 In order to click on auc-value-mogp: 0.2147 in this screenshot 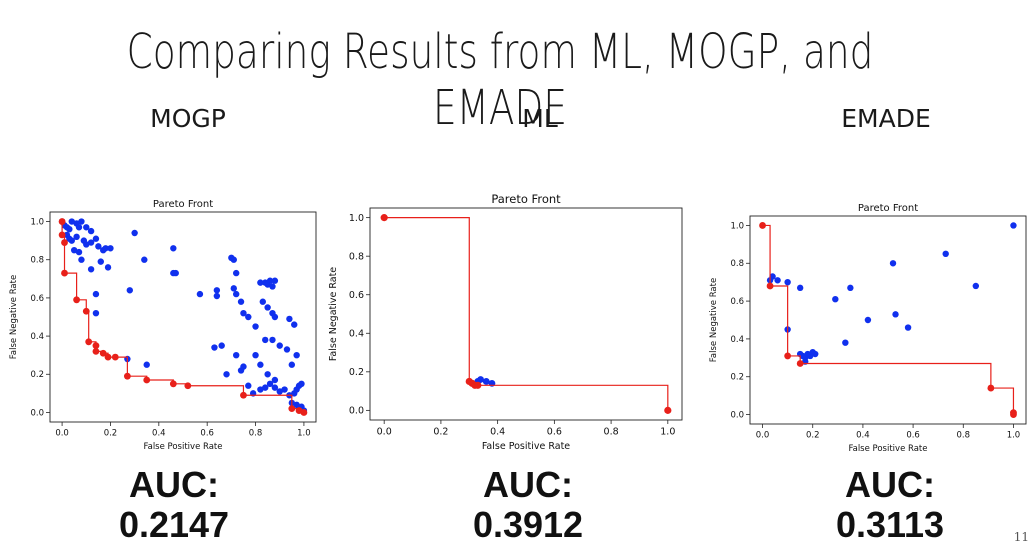, I will do `click(174, 524)`.